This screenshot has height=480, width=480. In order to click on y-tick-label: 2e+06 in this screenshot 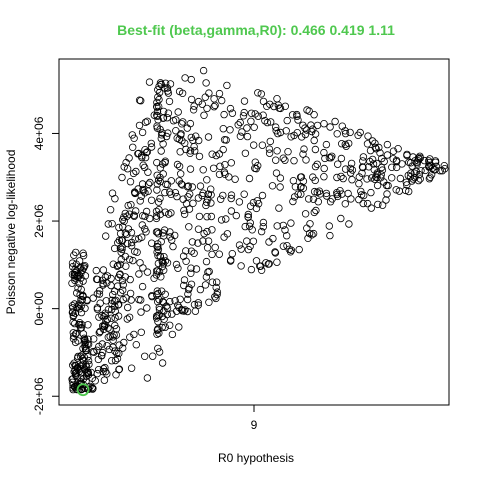, I will do `click(39, 221)`.